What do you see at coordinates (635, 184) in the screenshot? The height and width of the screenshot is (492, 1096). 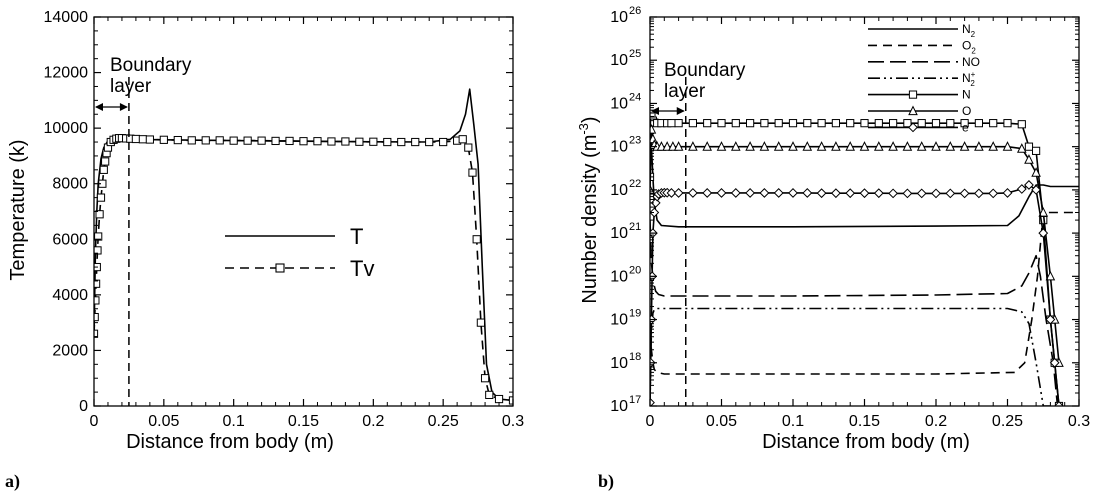 I see `y-tick-exponent: 22` at bounding box center [635, 184].